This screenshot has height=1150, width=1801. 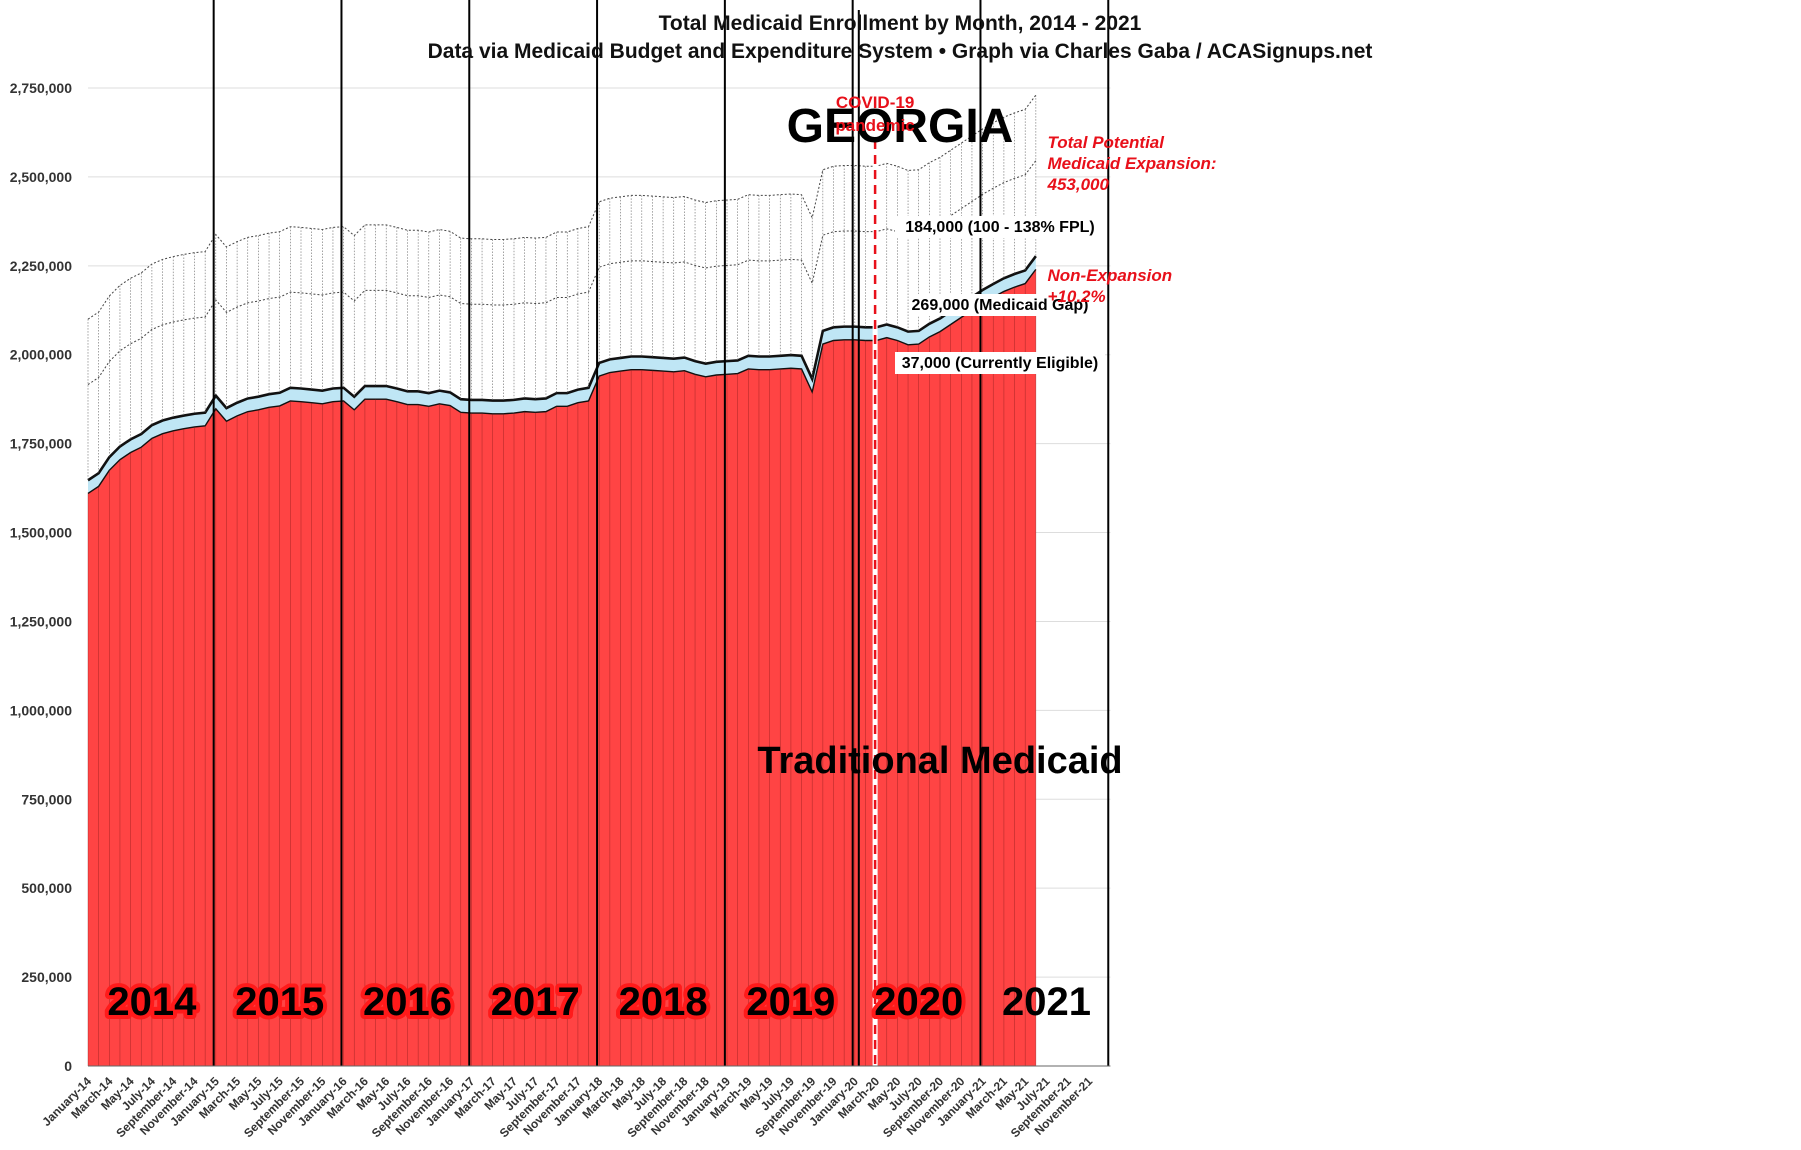 I want to click on year-label-2015: 2015, so click(x=279, y=1002).